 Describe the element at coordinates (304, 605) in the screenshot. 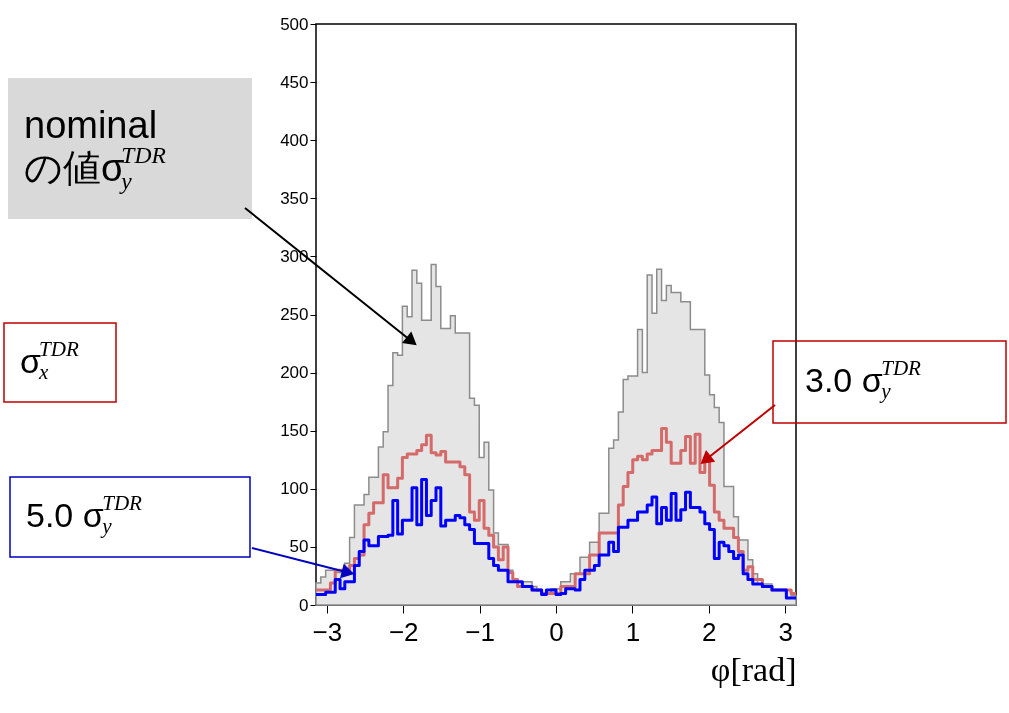

I see `y-tick-label: 0` at that location.